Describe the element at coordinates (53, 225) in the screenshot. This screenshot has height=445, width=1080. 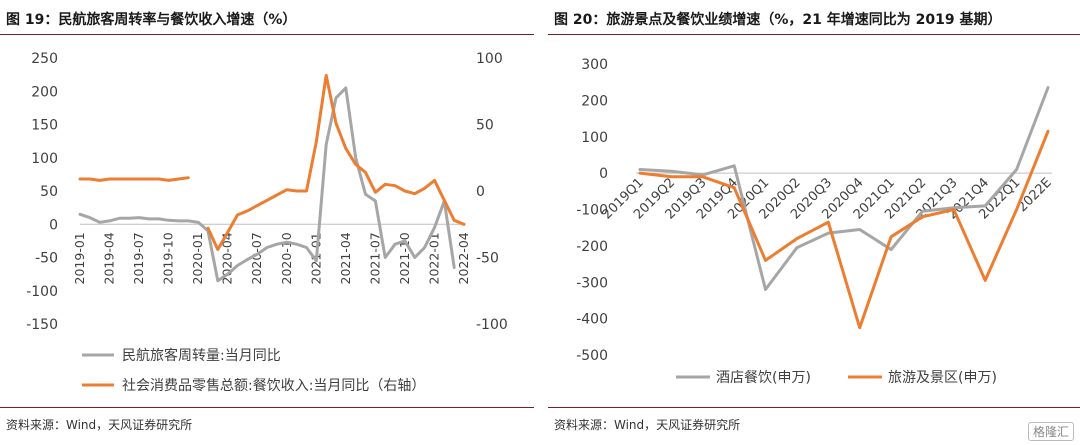
I see `left-axis-tick-label: 0` at that location.